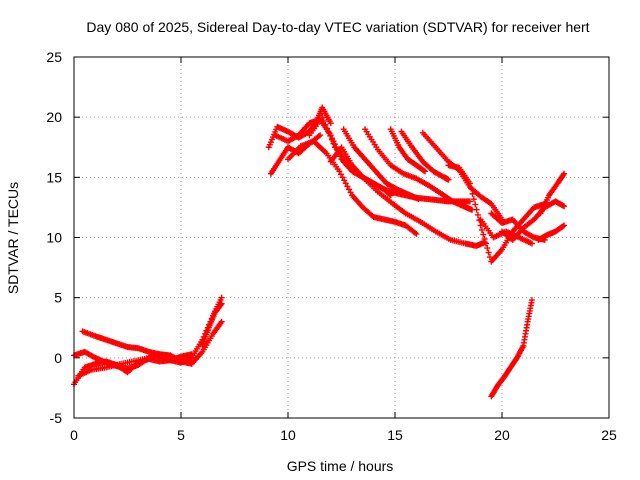 The width and height of the screenshot is (640, 480). Describe the element at coordinates (407, 150) in the screenshot. I see `series-arc-n` at that location.